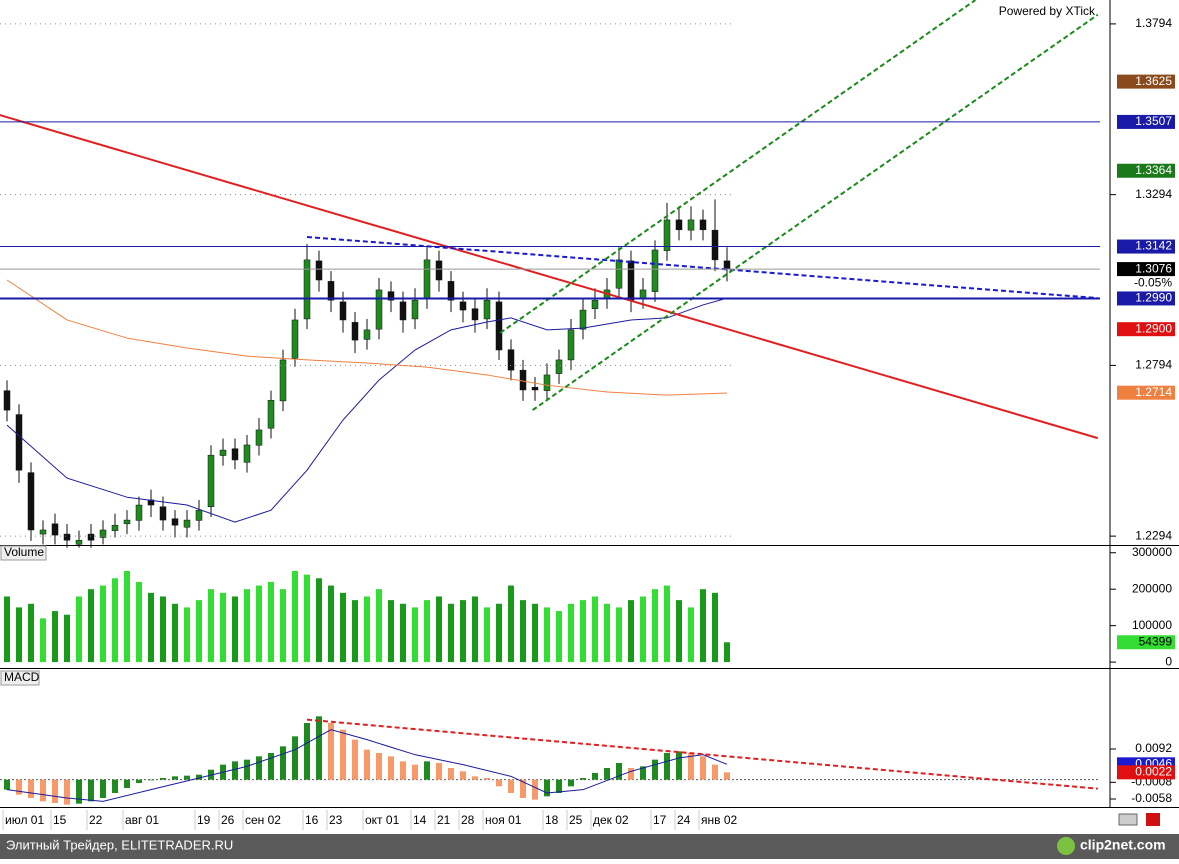  What do you see at coordinates (1152, 588) in the screenshot?
I see `y-tick-label: 200000` at bounding box center [1152, 588].